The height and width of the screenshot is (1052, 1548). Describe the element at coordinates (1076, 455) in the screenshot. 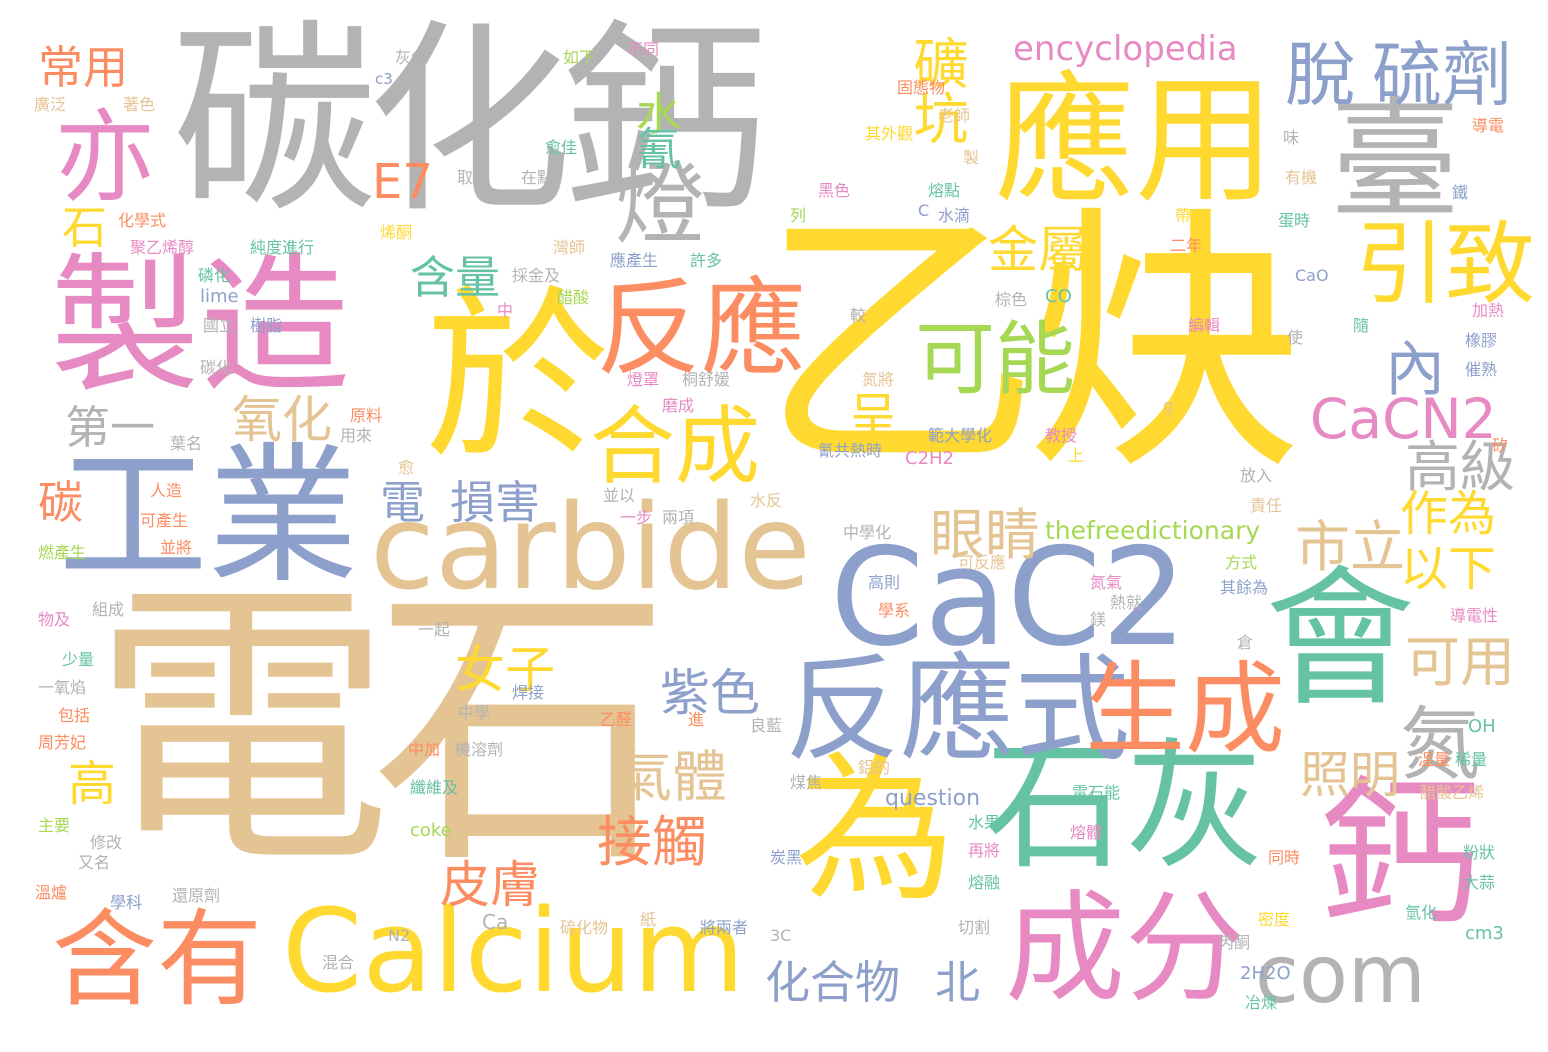

I see `word-上: 上` at that location.